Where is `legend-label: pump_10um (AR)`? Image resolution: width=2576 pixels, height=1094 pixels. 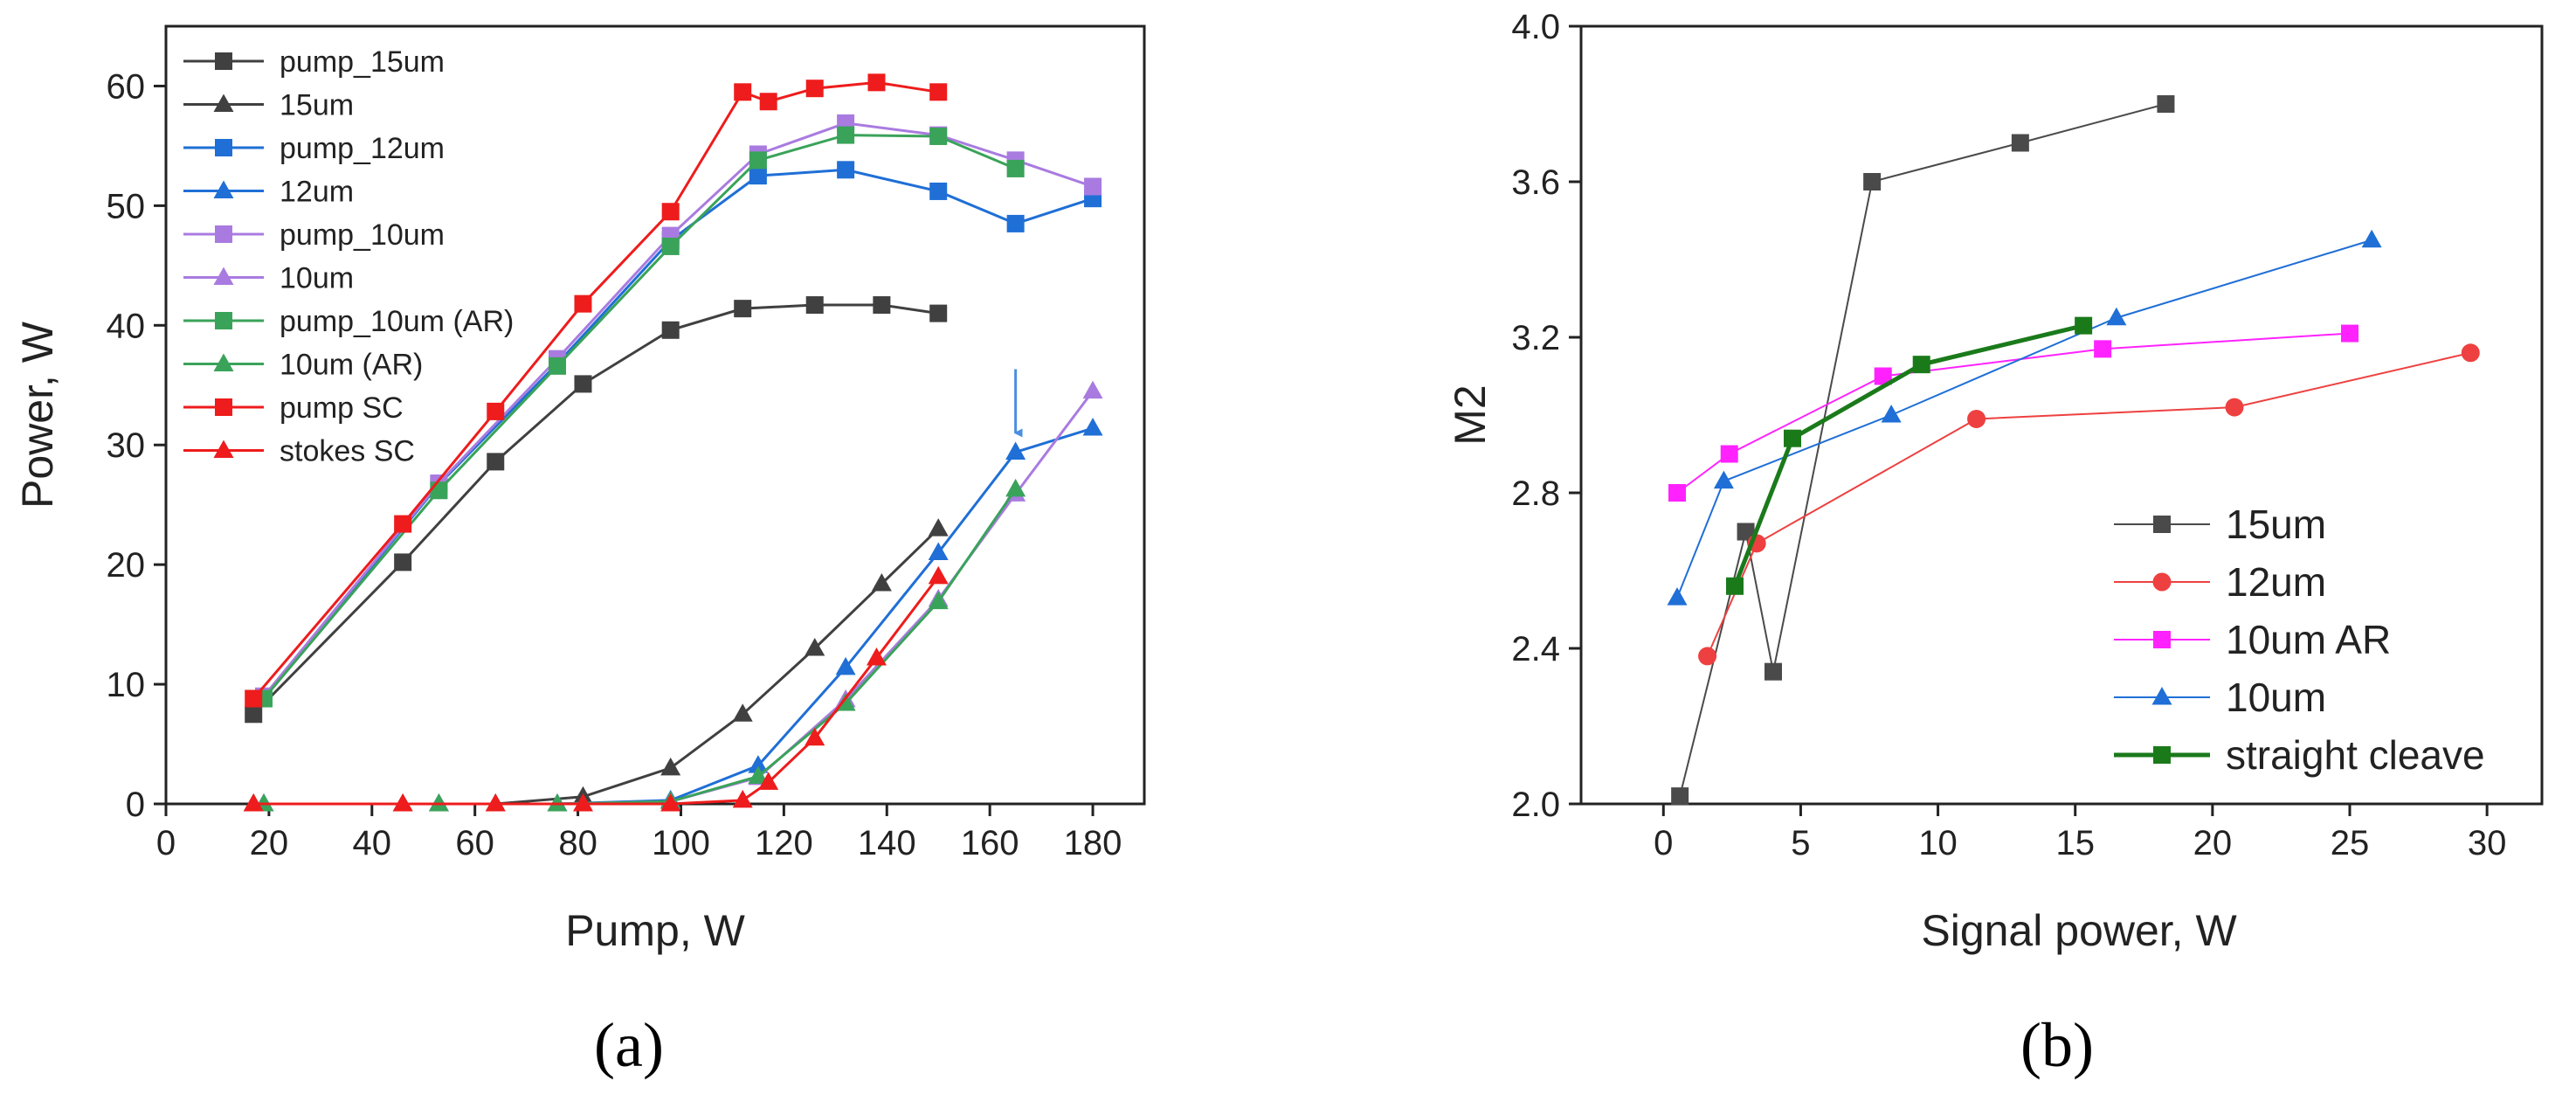 legend-label: pump_10um (AR) is located at coordinates (397, 321).